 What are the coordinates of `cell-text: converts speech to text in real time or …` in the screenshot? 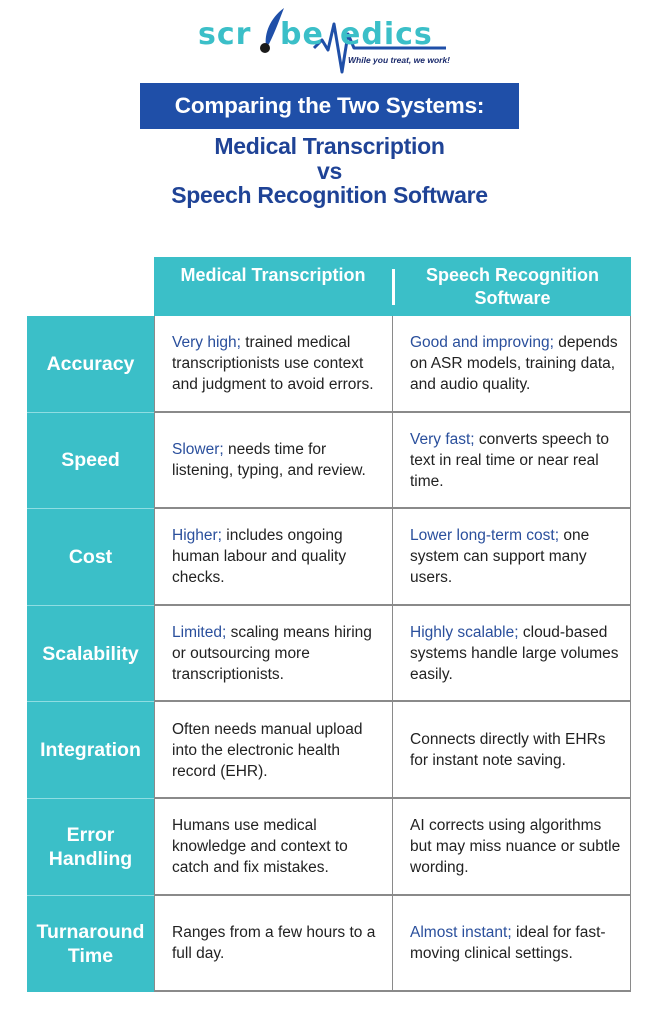 It's located at (510, 460).